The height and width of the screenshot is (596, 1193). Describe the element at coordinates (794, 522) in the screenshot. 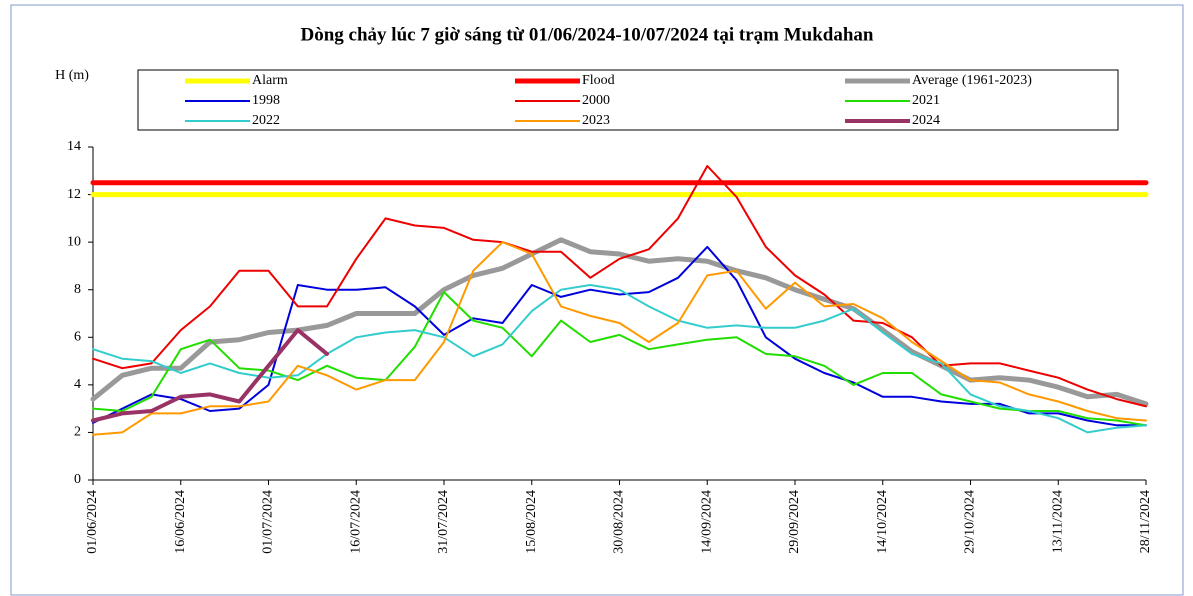

I see `x-tick-label: 29/09/2024` at that location.